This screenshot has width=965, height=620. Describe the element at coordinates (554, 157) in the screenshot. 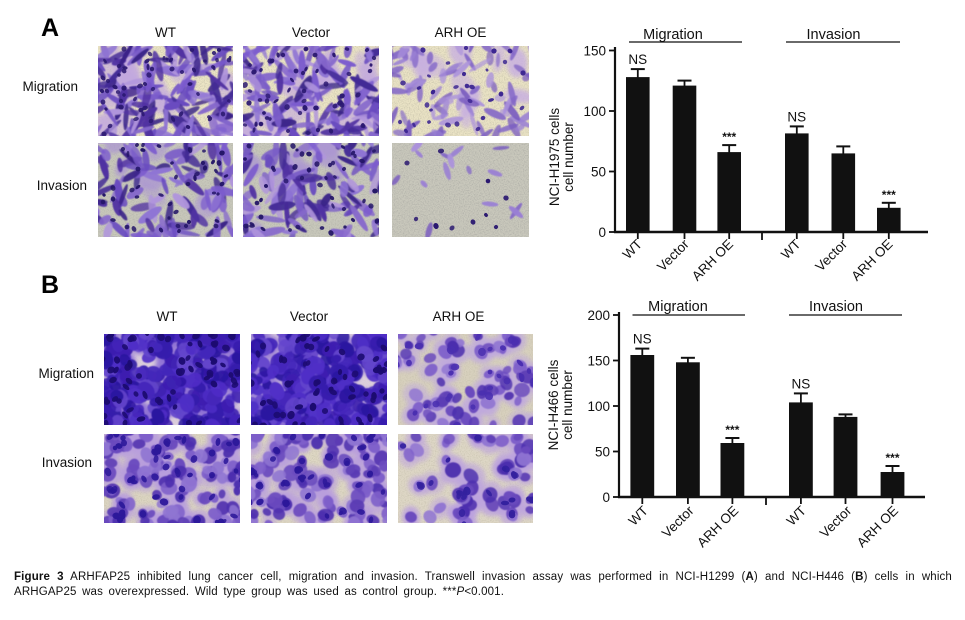

I see `svg-text: NCI-H1975 cells` at that location.